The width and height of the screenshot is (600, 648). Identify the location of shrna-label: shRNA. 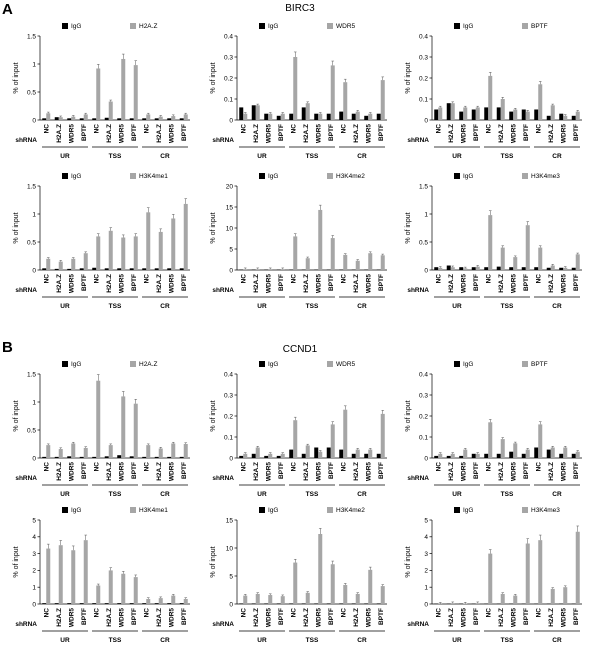
(418, 290).